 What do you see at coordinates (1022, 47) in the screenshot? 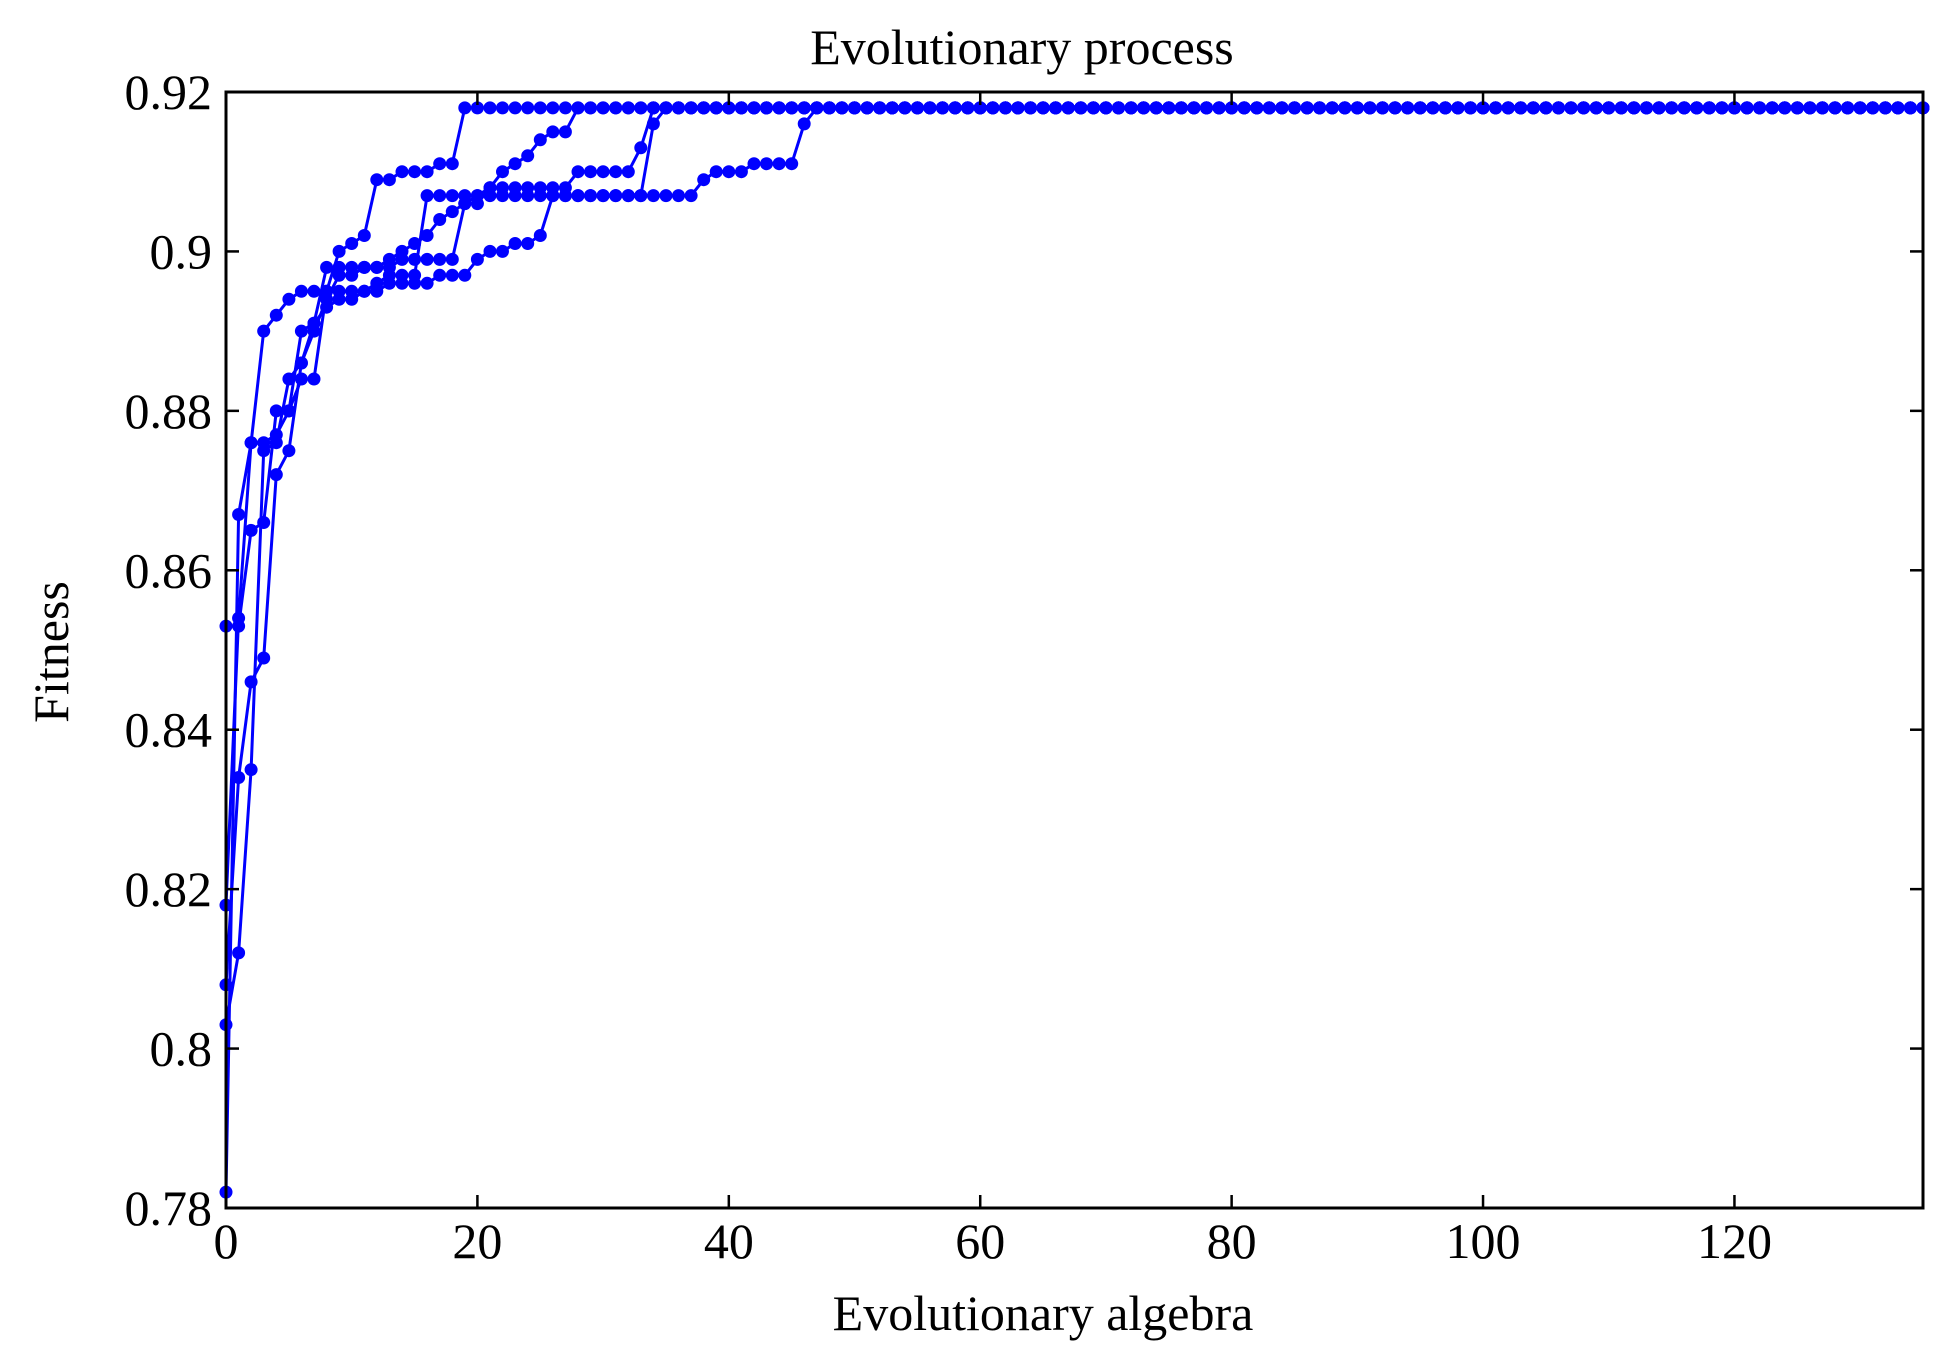
I see `chart-title: Evolutionary process` at bounding box center [1022, 47].